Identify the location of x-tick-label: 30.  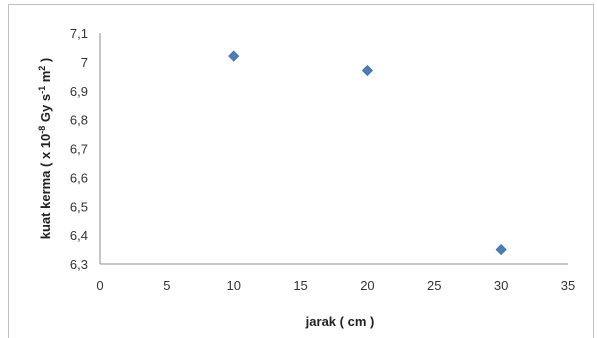
(501, 285).